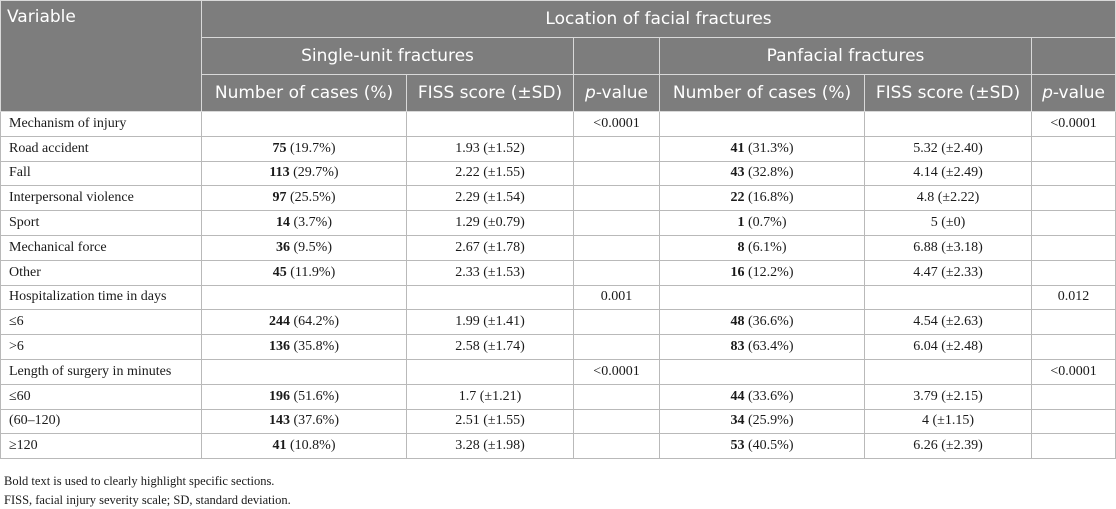  Describe the element at coordinates (771, 173) in the screenshot. I see `case-percent: (32.8%)` at that location.